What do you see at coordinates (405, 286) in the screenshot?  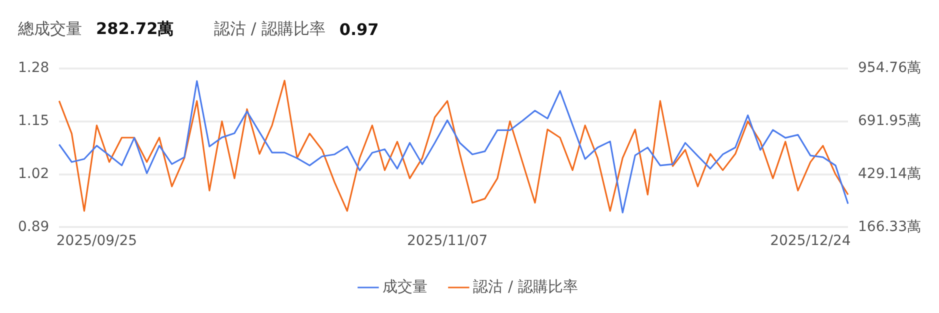 I see `legend-label: 成交量` at bounding box center [405, 286].